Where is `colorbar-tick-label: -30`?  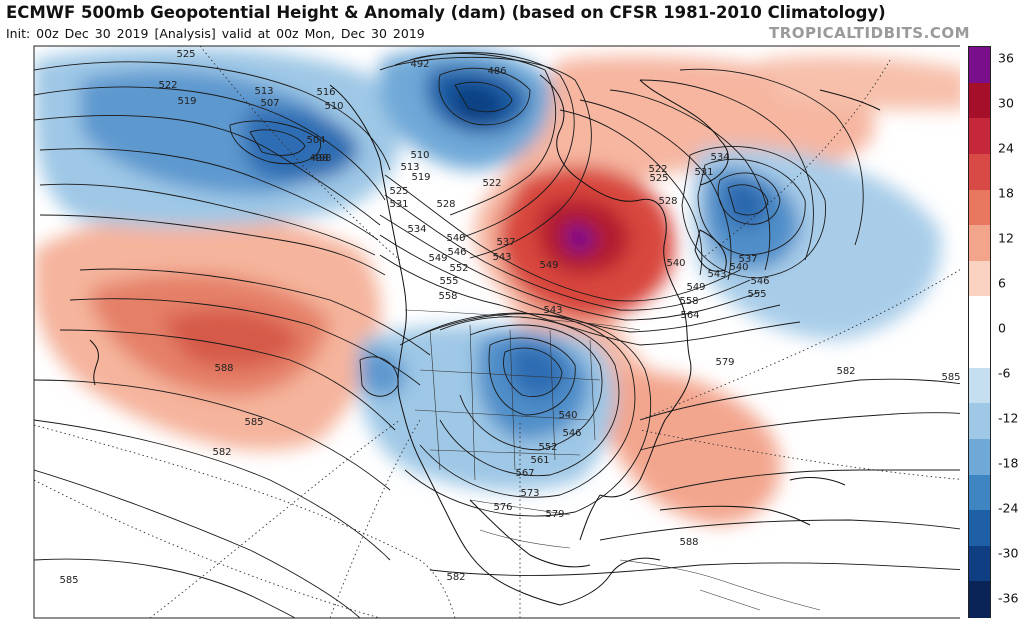
colorbar-tick-label: -30 is located at coordinates (1008, 553).